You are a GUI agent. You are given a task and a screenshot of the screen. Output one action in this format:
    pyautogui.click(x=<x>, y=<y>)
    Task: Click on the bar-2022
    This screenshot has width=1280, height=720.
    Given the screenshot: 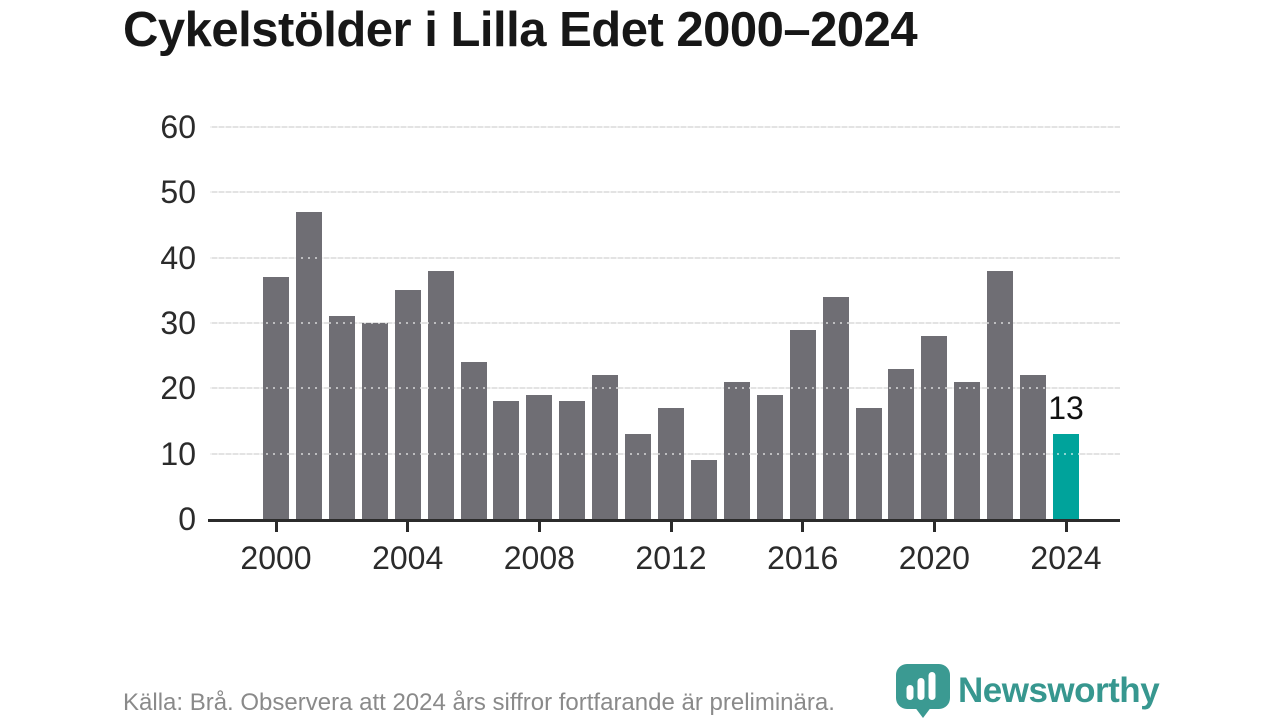 What is the action you would take?
    pyautogui.click(x=1000, y=394)
    